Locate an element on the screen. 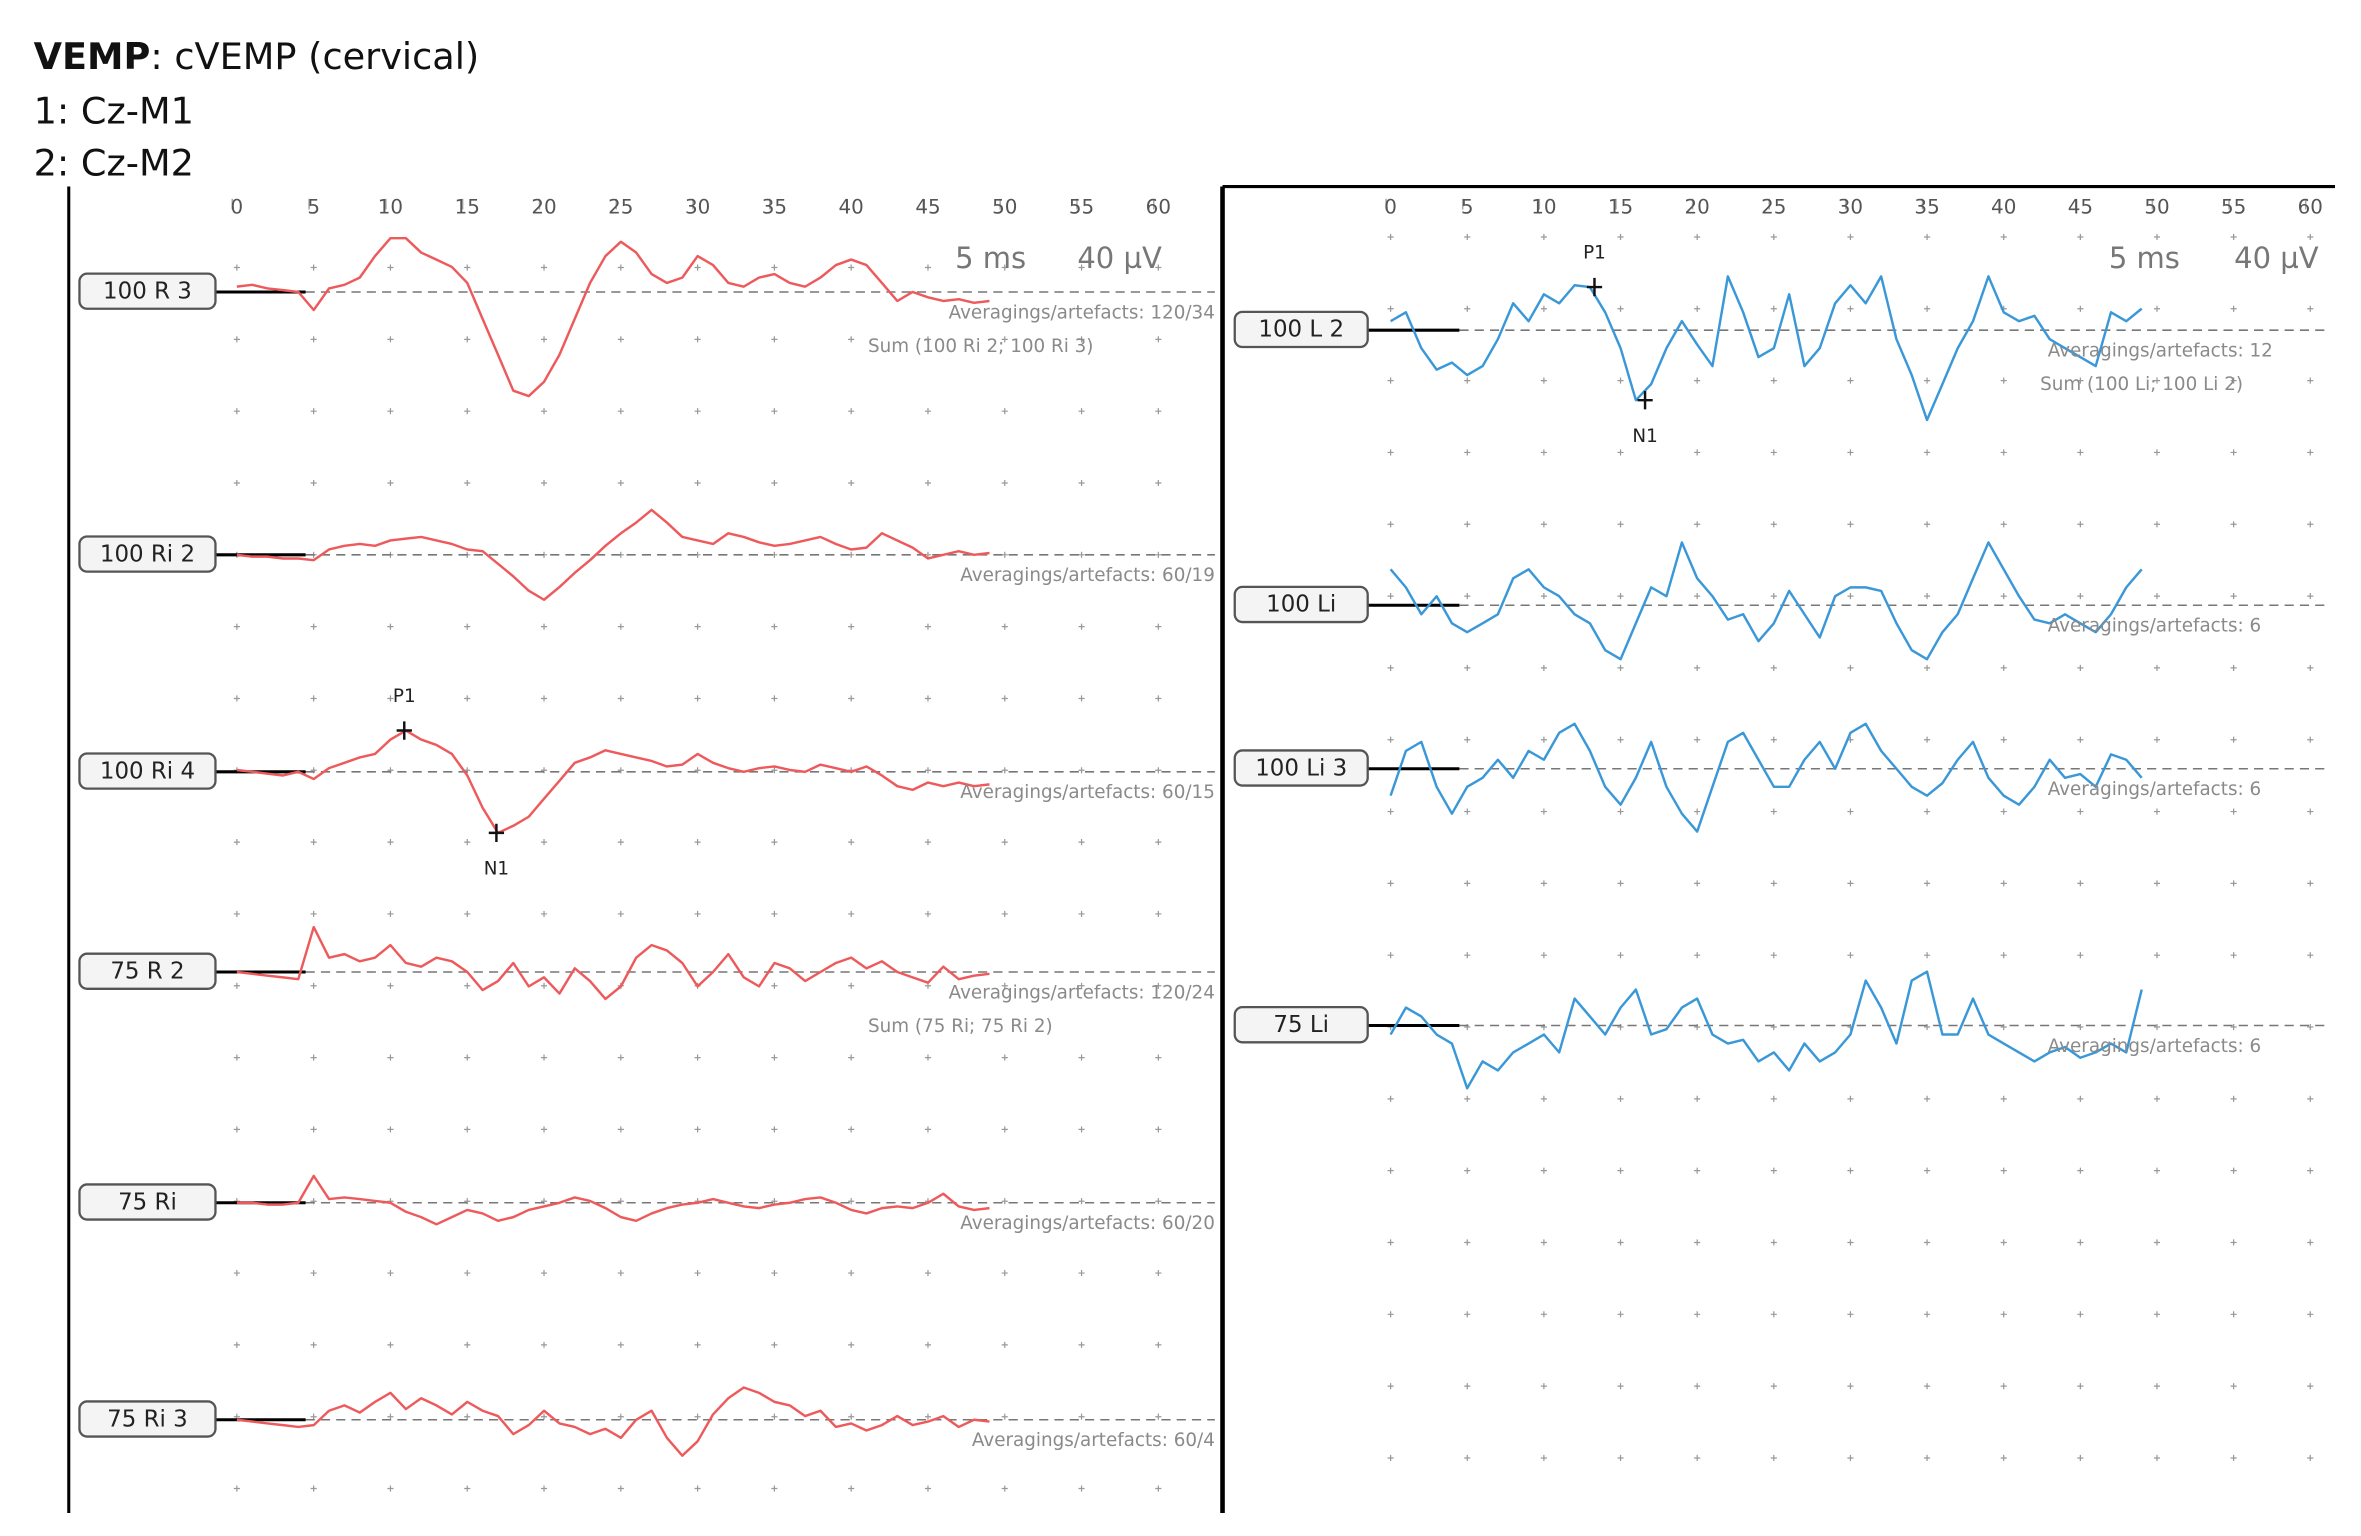  x-tick-label: 5 is located at coordinates (1467, 206).